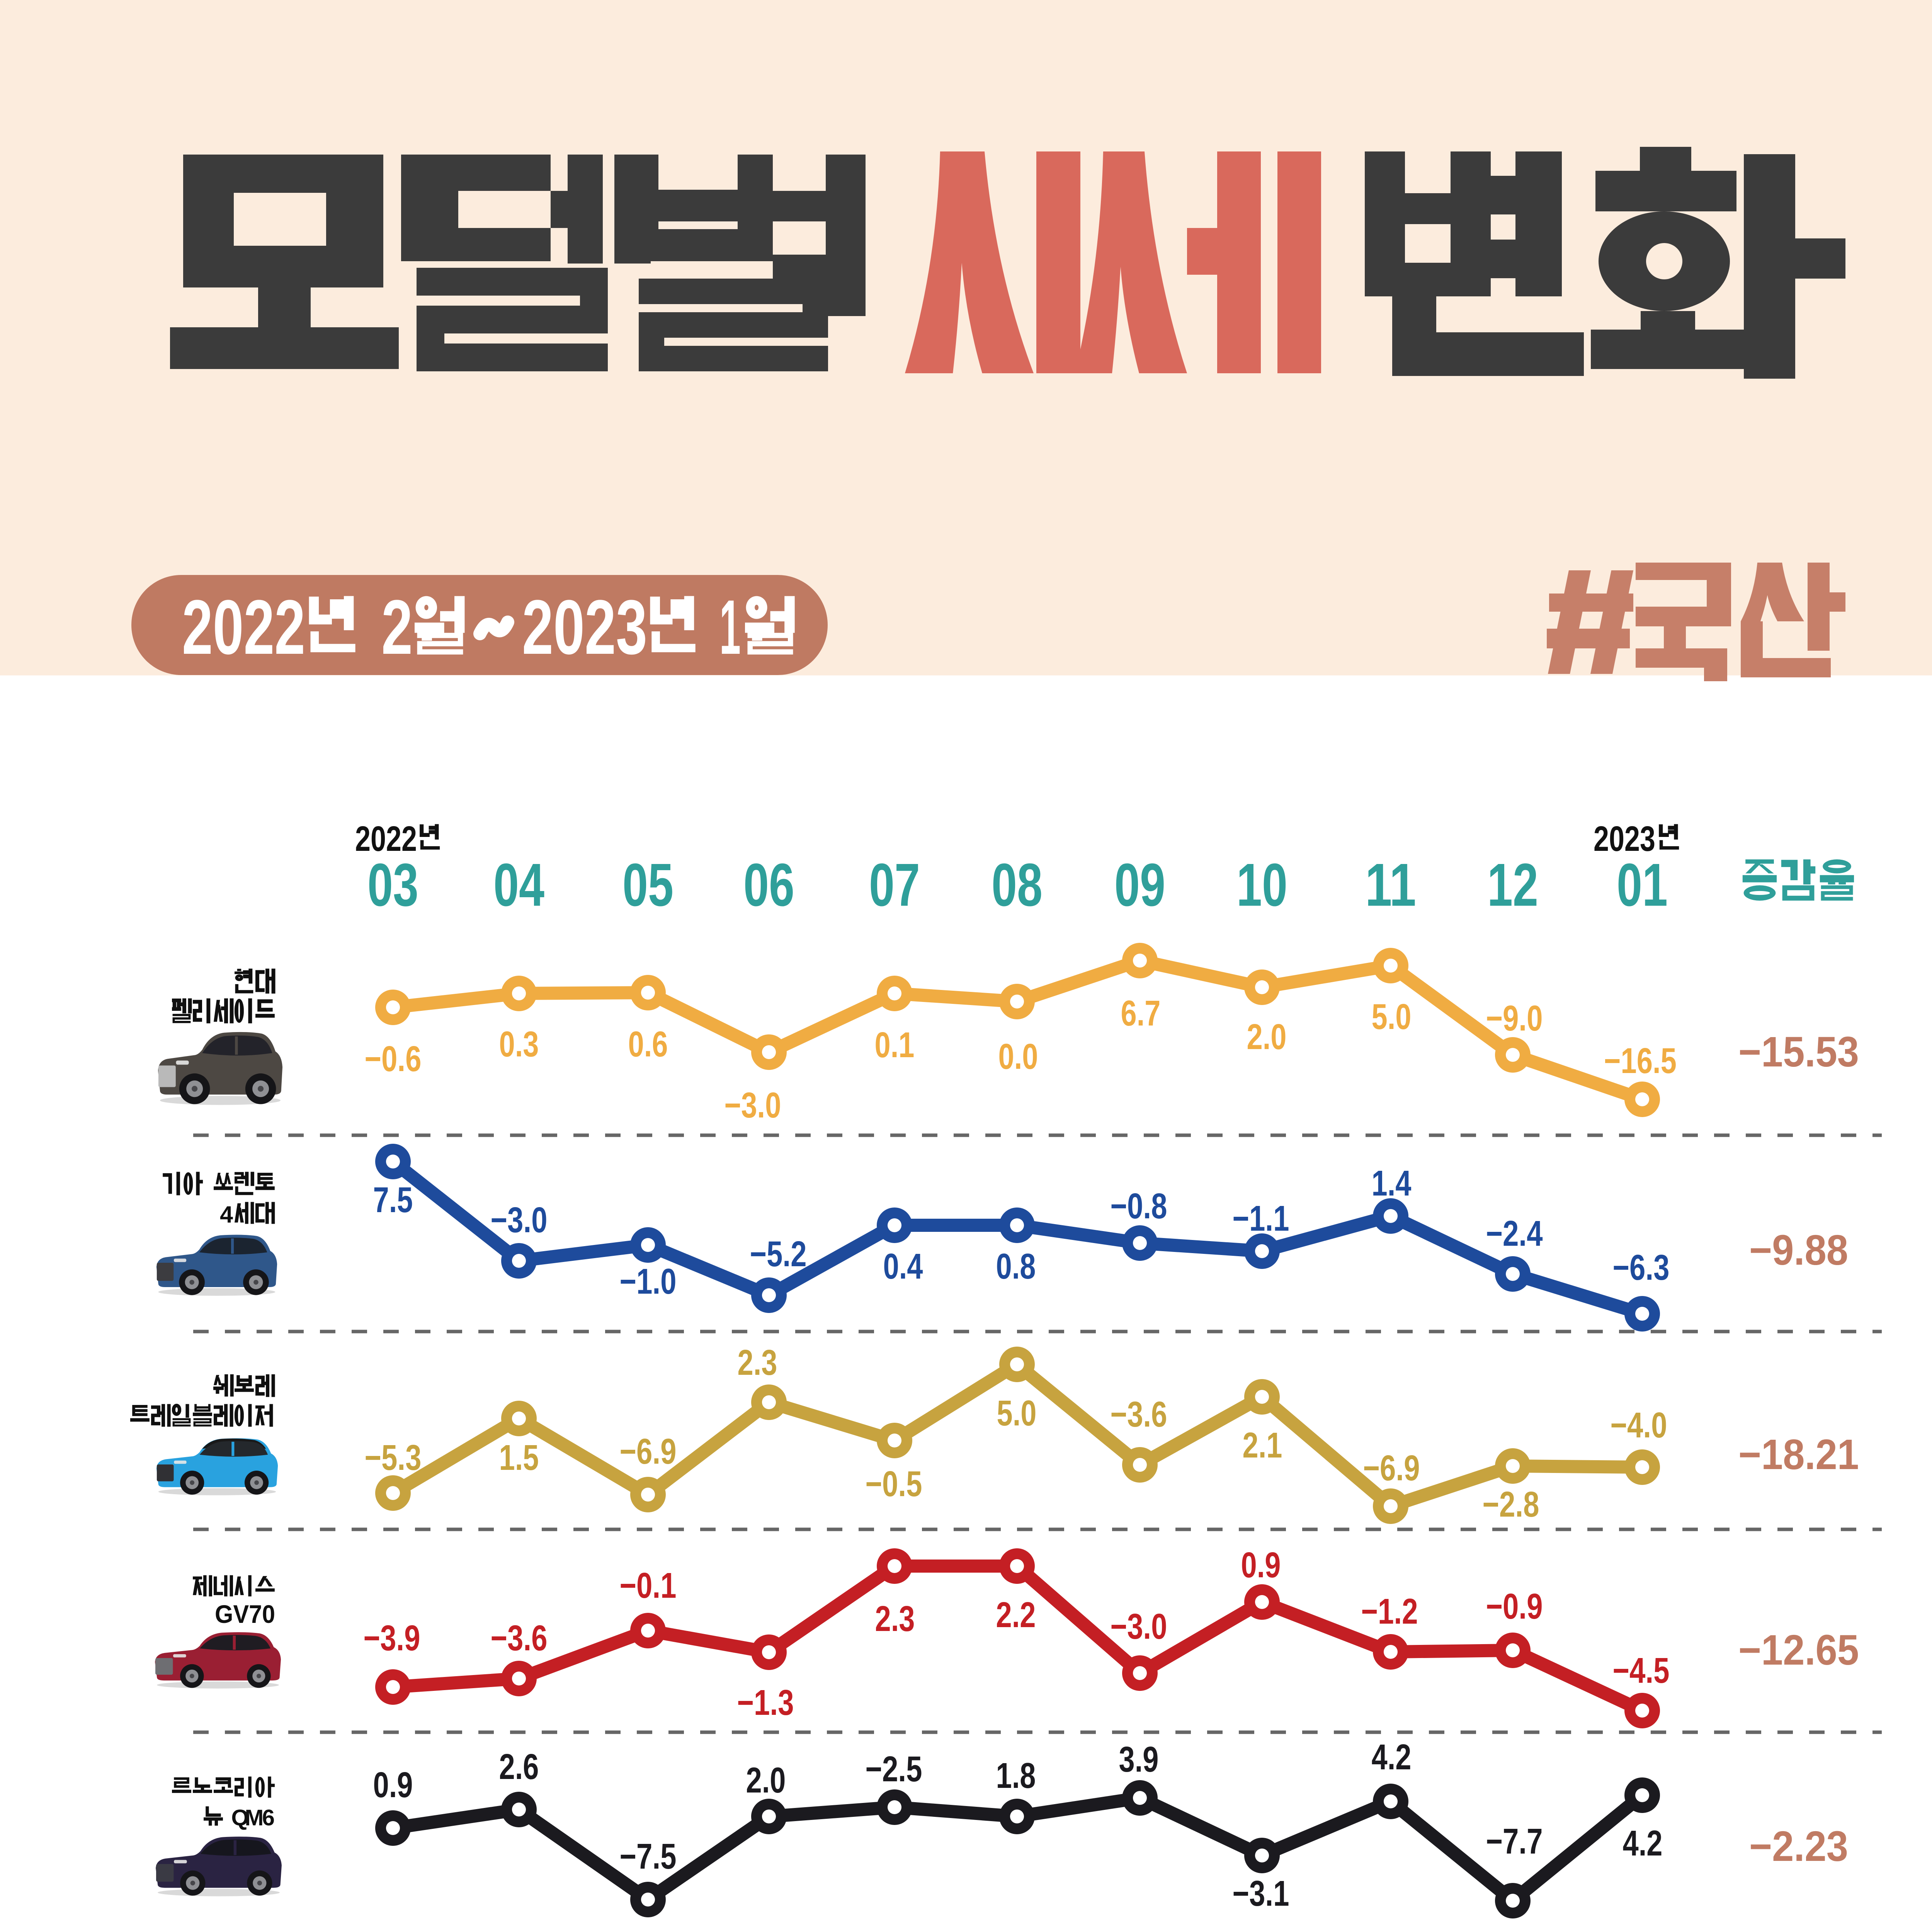 This screenshot has height=1932, width=1932. What do you see at coordinates (1641, 1061) in the screenshot?
I see `svg-text: −16.5` at bounding box center [1641, 1061].